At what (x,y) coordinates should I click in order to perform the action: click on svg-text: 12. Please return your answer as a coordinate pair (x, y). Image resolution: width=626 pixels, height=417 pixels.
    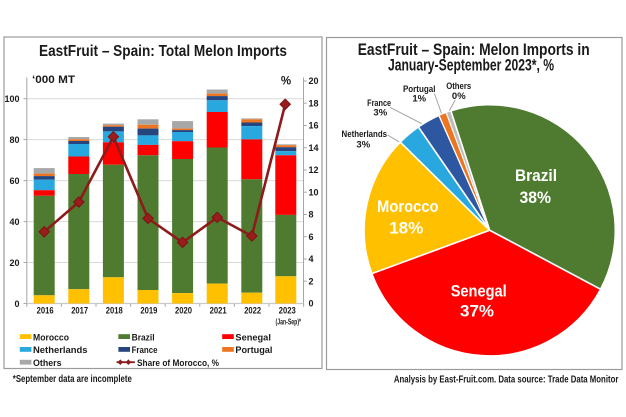
    Looking at the image, I should click on (314, 170).